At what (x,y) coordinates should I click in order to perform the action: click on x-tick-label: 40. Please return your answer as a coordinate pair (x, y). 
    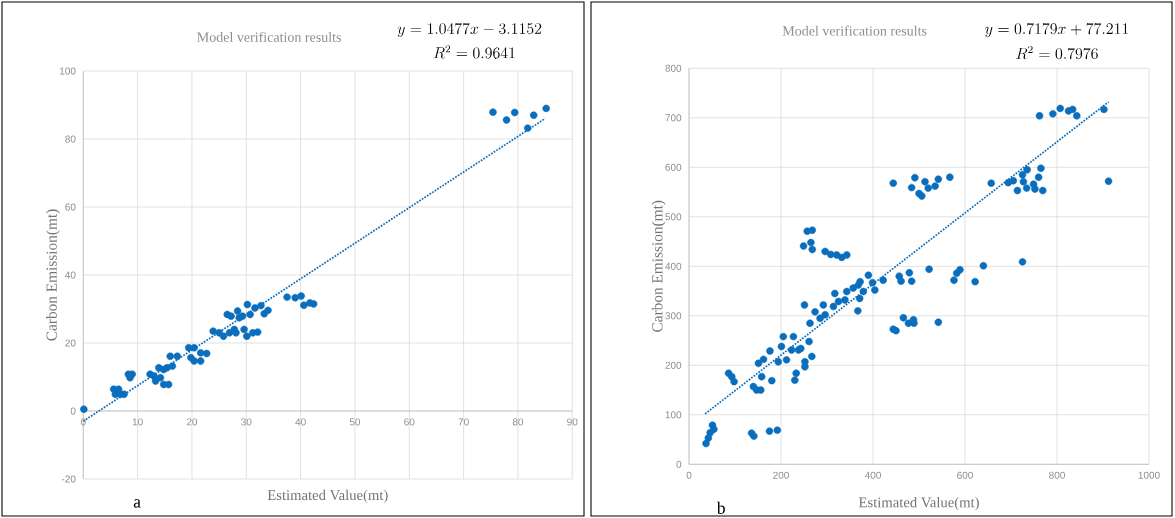
    Looking at the image, I should click on (300, 422).